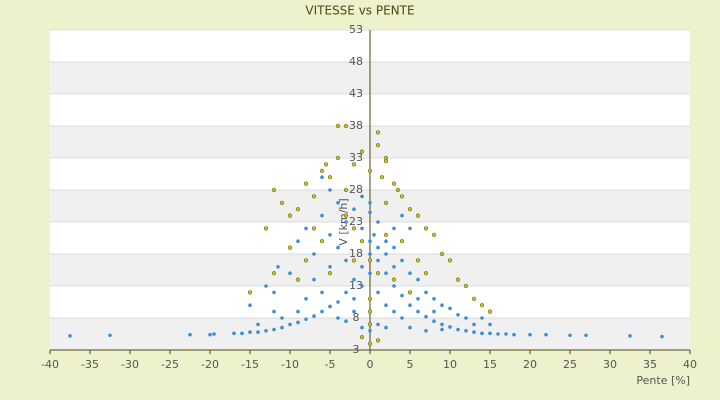 This screenshot has height=400, width=720. Describe the element at coordinates (356, 157) in the screenshot. I see `y-tick-label: 33` at that location.